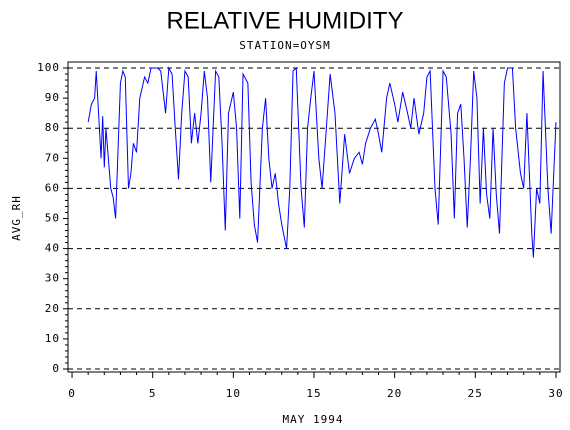 The image size is (570, 430). Describe the element at coordinates (52, 278) in the screenshot. I see `y-tick-label: 30` at that location.